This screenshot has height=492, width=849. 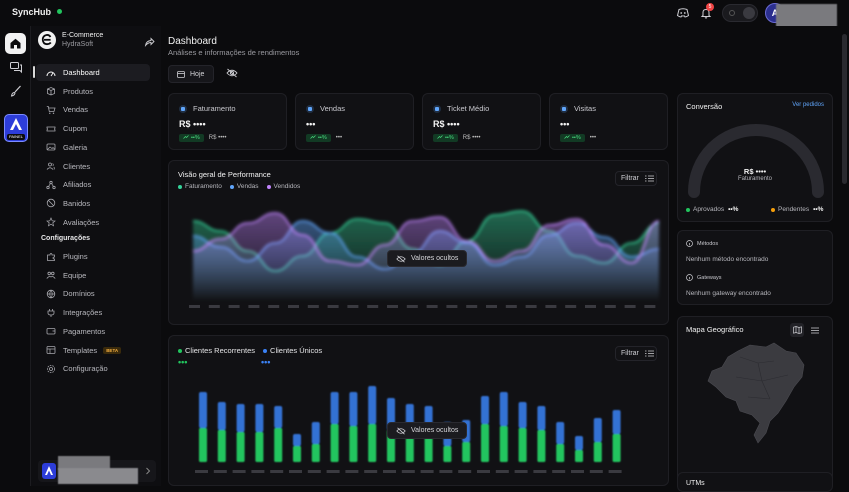 I want to click on plug-icon, so click(x=51, y=312).